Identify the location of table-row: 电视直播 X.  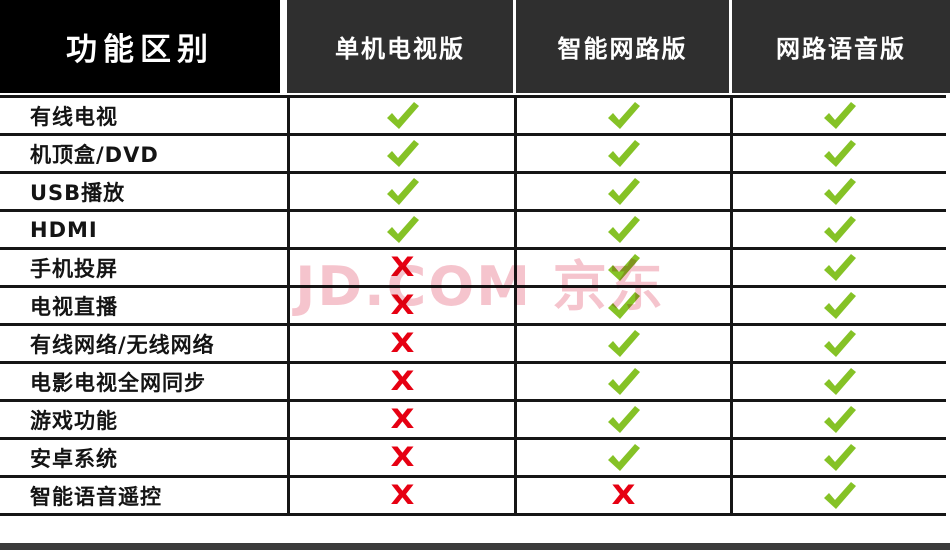
(473, 304).